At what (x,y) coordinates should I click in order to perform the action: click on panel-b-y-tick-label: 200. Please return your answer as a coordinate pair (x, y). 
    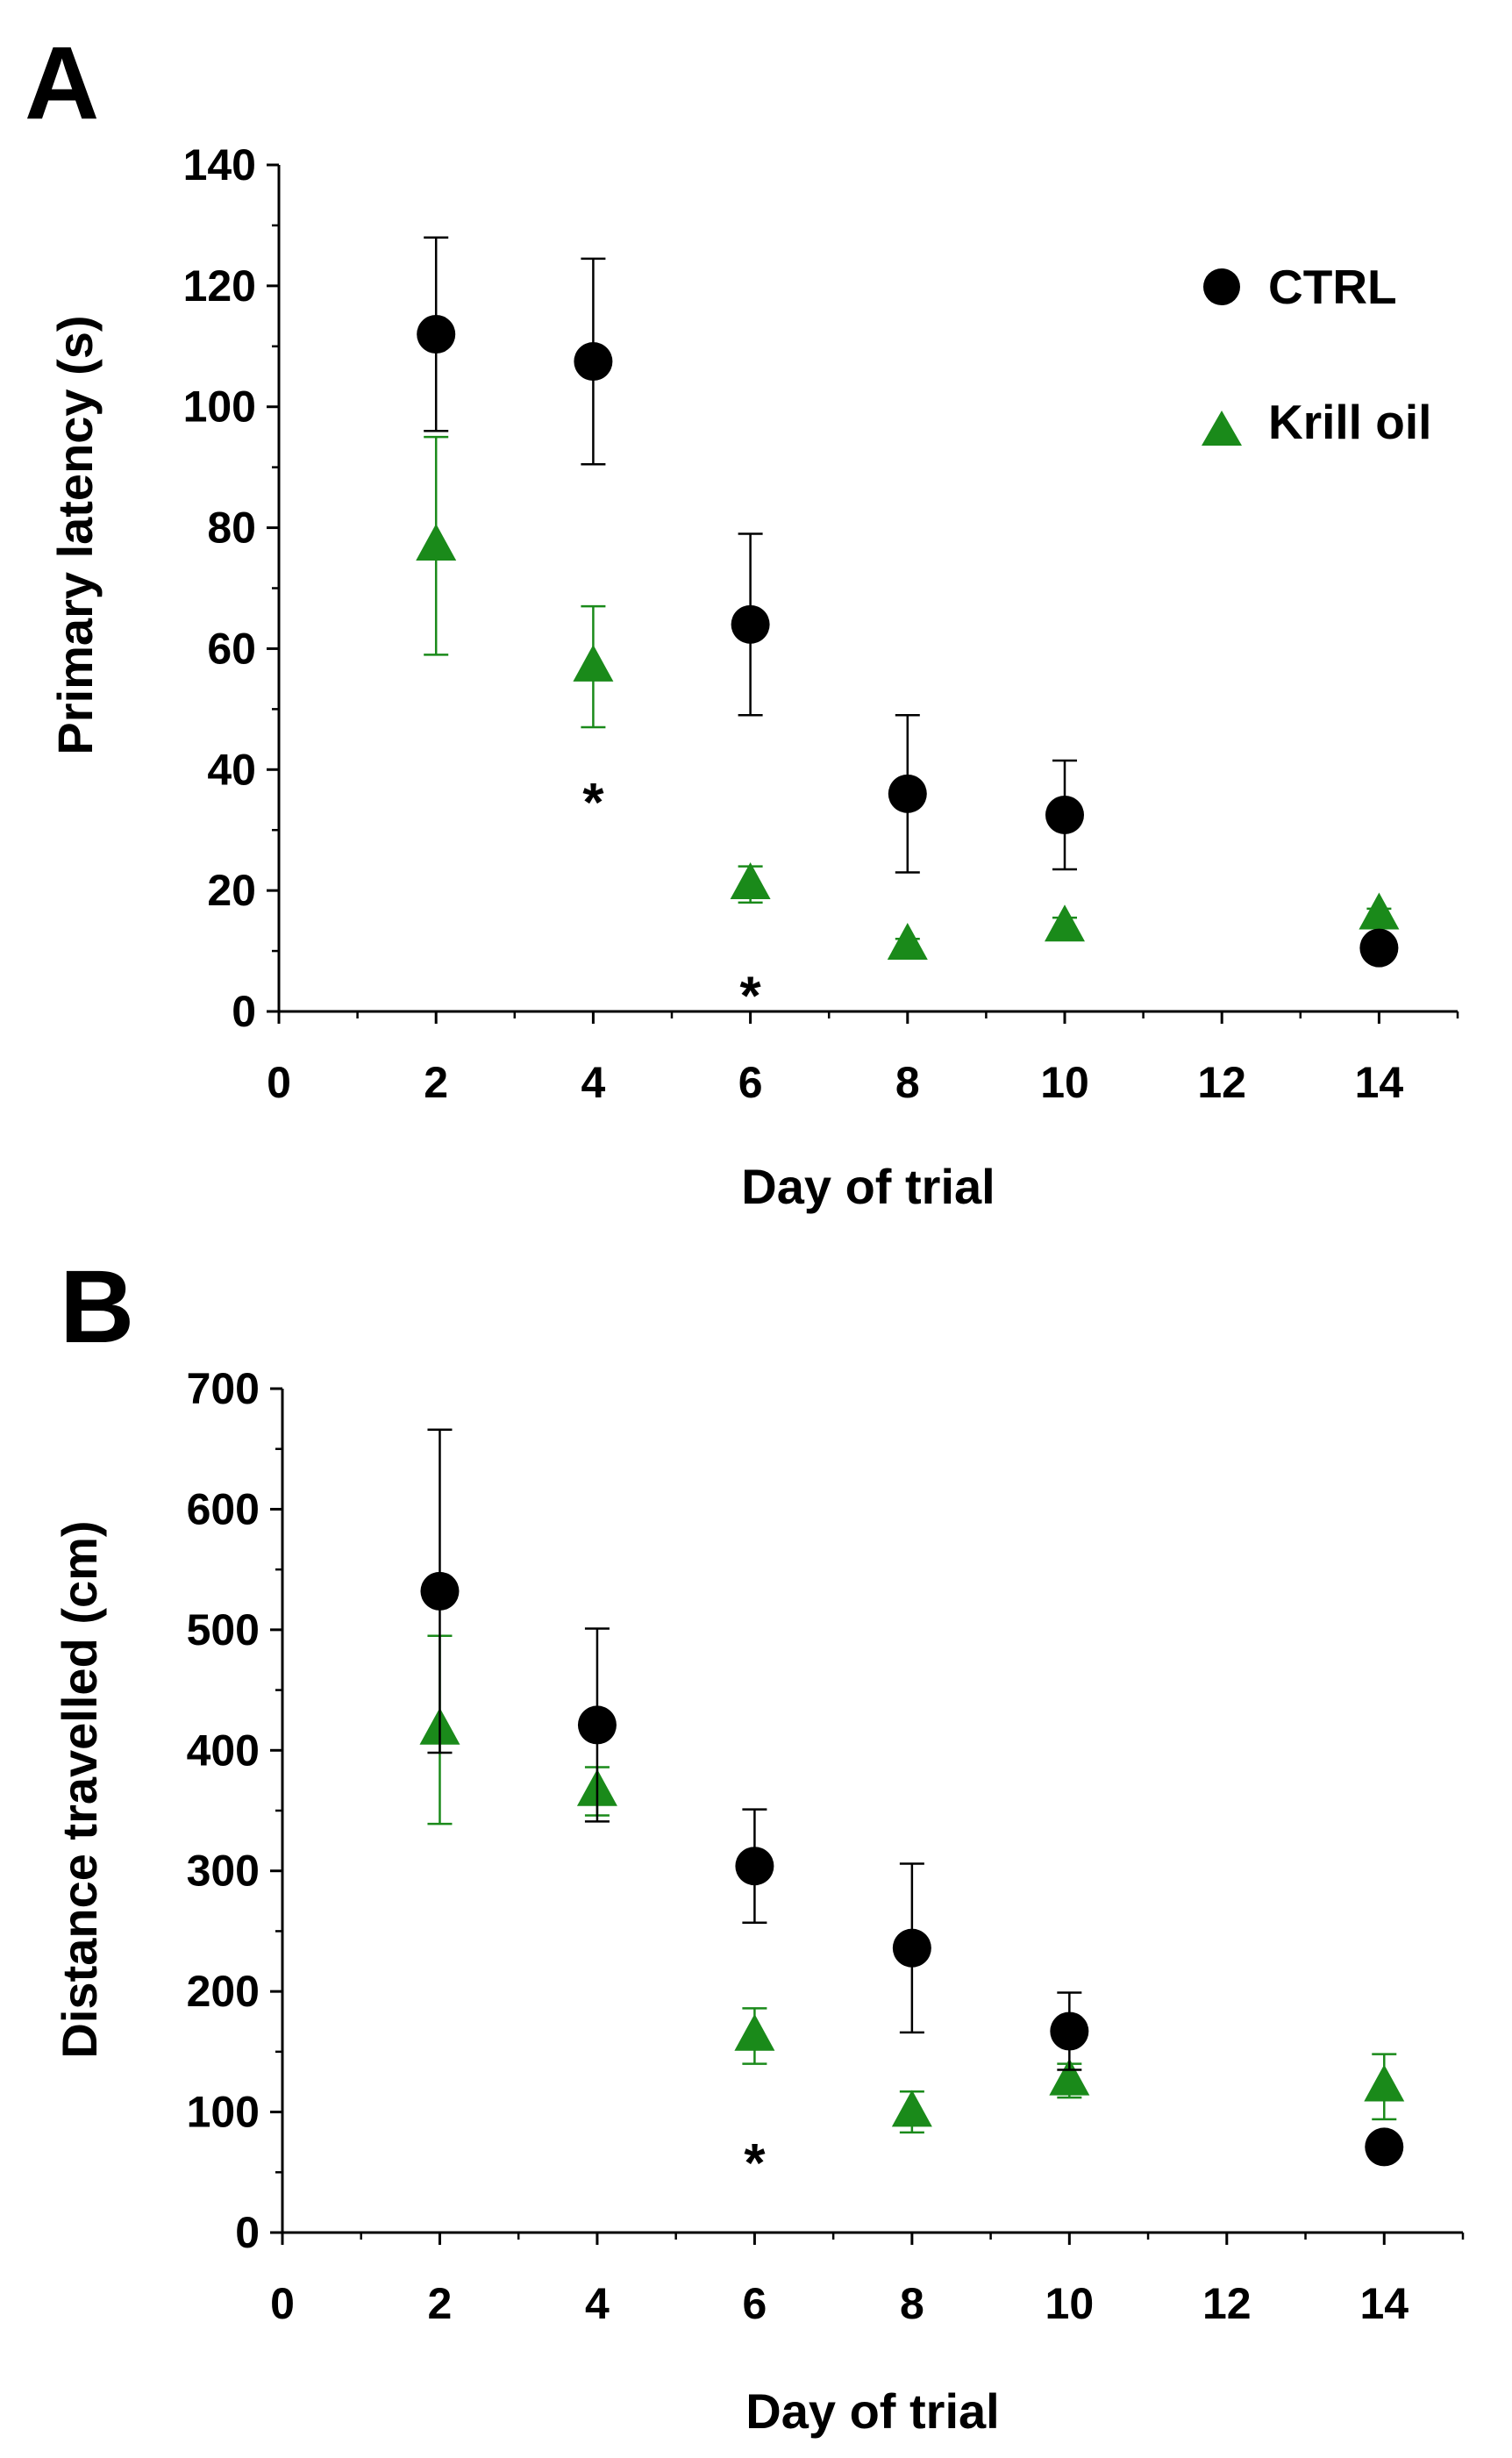
    Looking at the image, I should click on (223, 1992).